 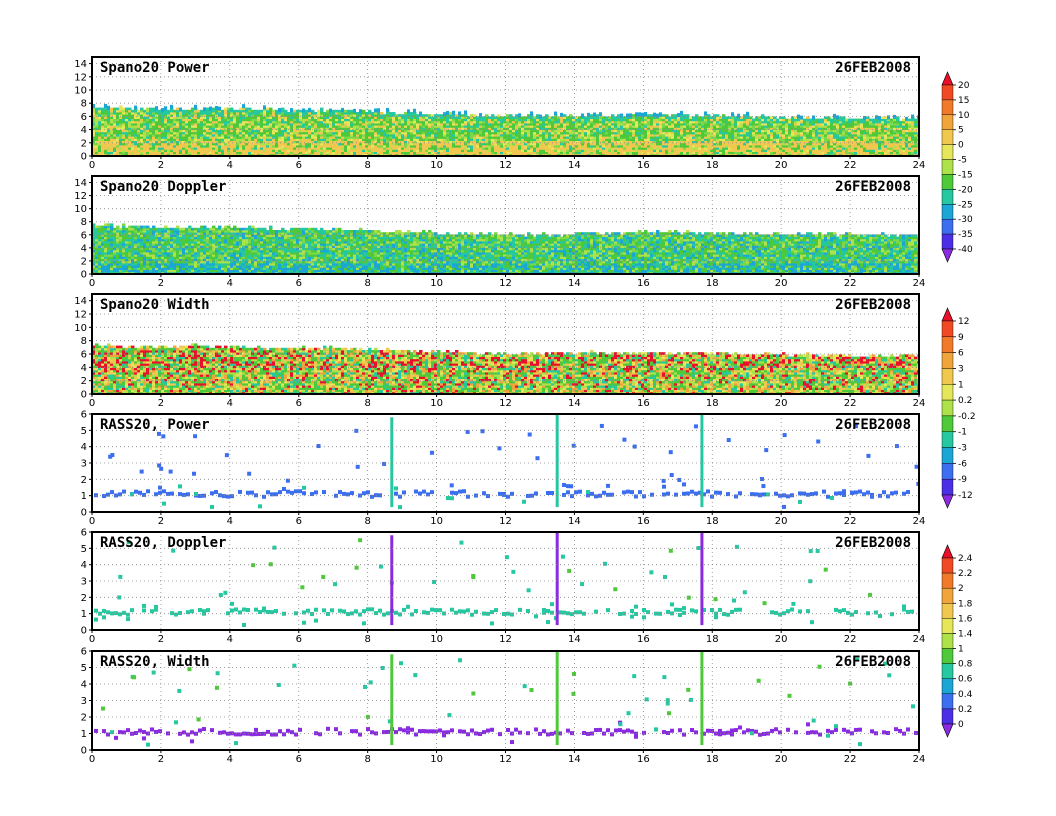 What do you see at coordinates (155, 305) in the screenshot?
I see `panel-title: Spano20 Width` at bounding box center [155, 305].